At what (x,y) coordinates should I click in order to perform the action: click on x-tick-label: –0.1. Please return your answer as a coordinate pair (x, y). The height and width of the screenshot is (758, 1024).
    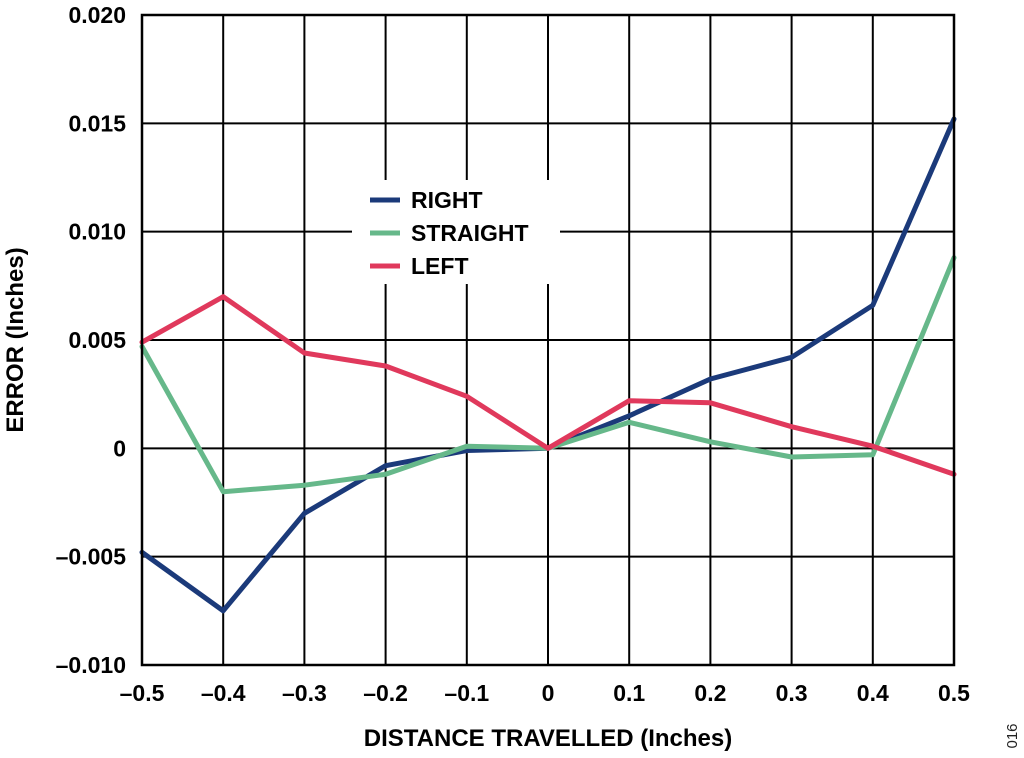
    Looking at the image, I should click on (466, 693).